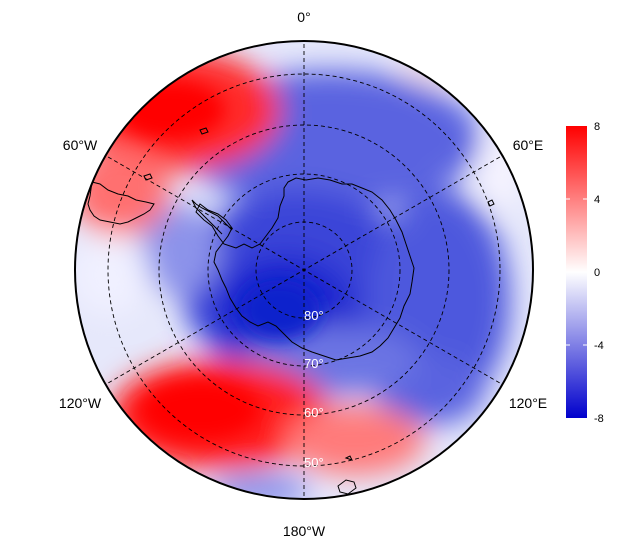 This screenshot has height=552, width=625. I want to click on antarctic-peninsula, so click(212, 217).